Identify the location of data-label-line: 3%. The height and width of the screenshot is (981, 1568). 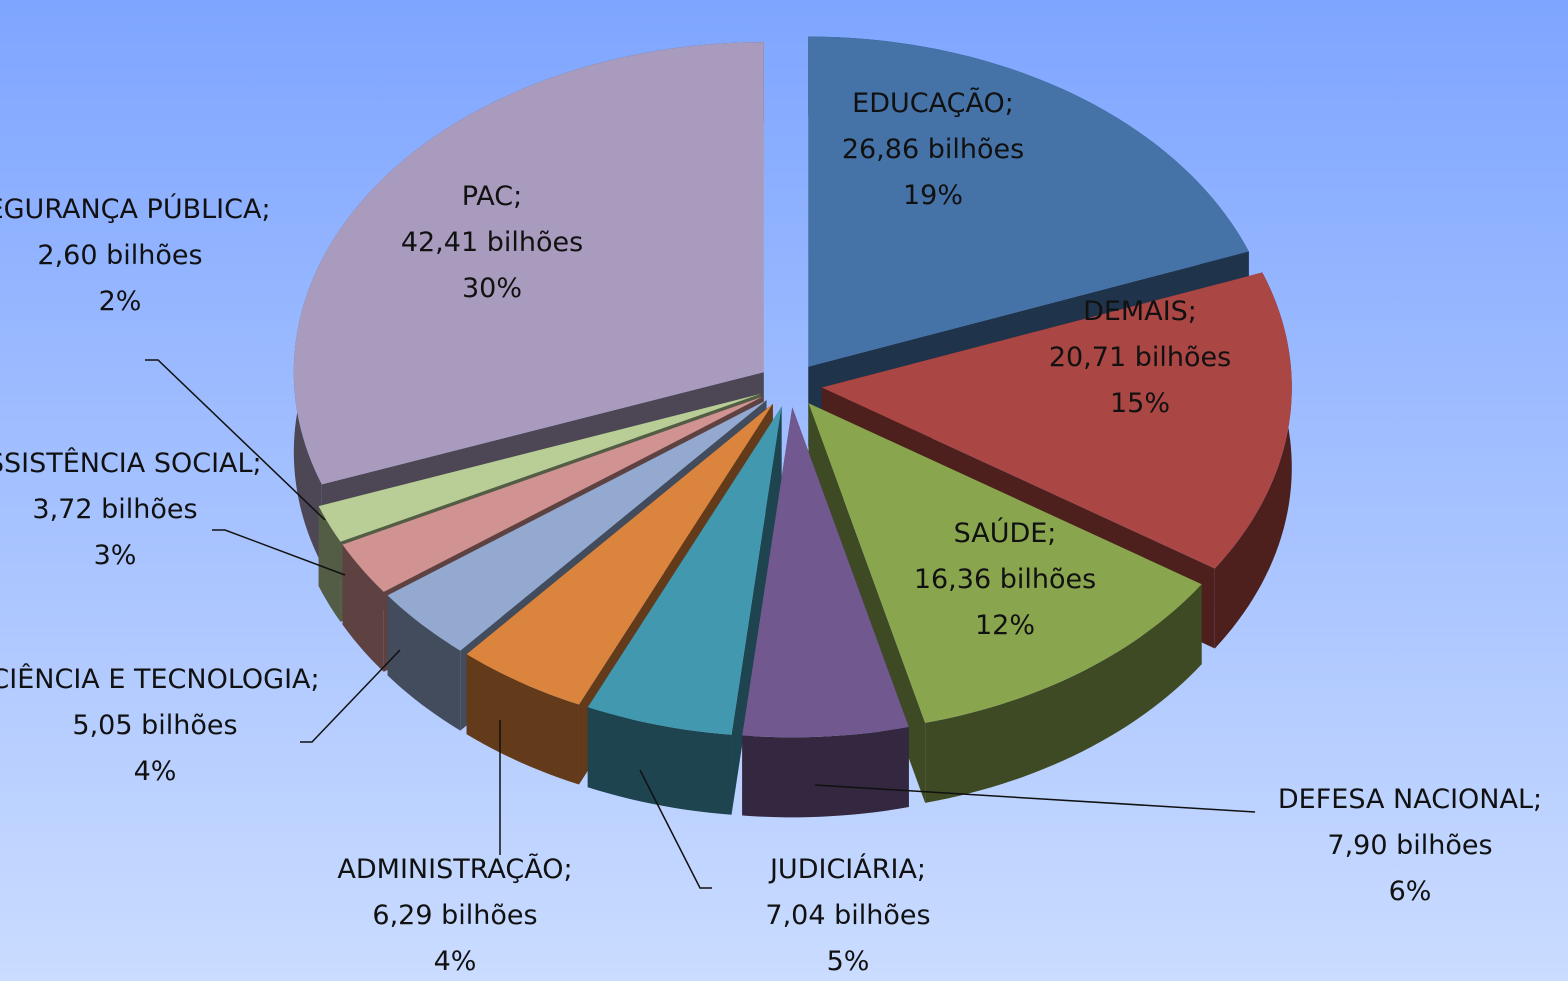
(115, 555).